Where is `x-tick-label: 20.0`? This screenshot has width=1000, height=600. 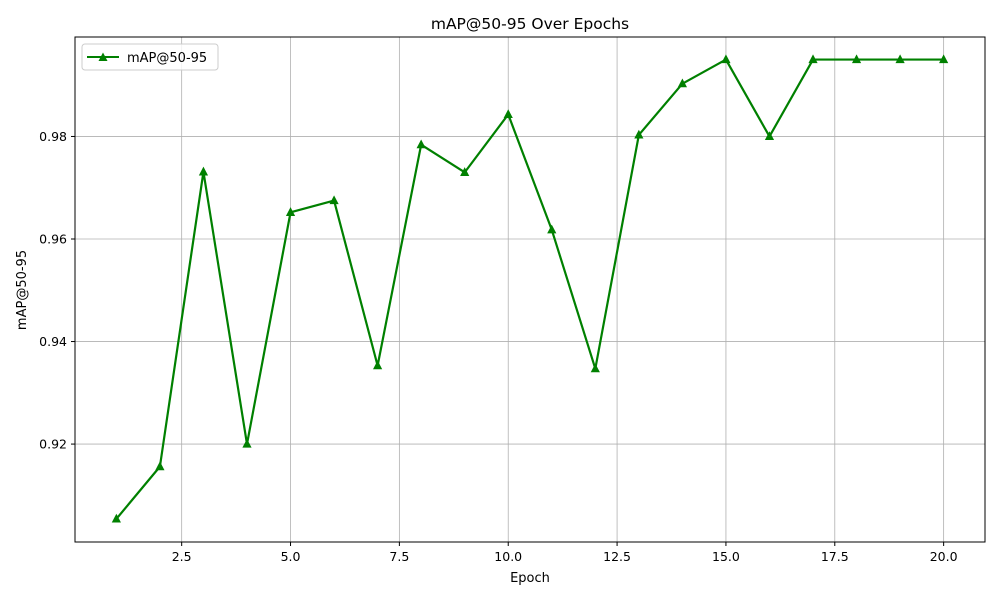 x-tick-label: 20.0 is located at coordinates (944, 556).